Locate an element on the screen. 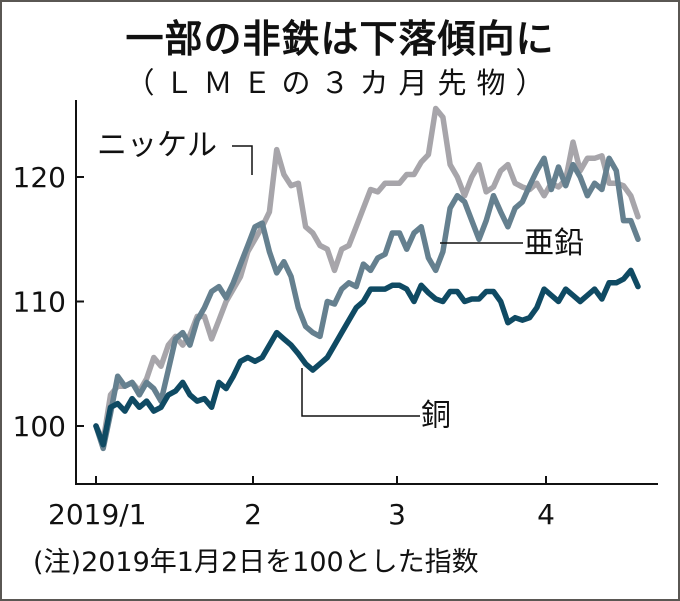 This screenshot has width=680, height=601. x-tick-label: 2019/1 is located at coordinates (97, 514).